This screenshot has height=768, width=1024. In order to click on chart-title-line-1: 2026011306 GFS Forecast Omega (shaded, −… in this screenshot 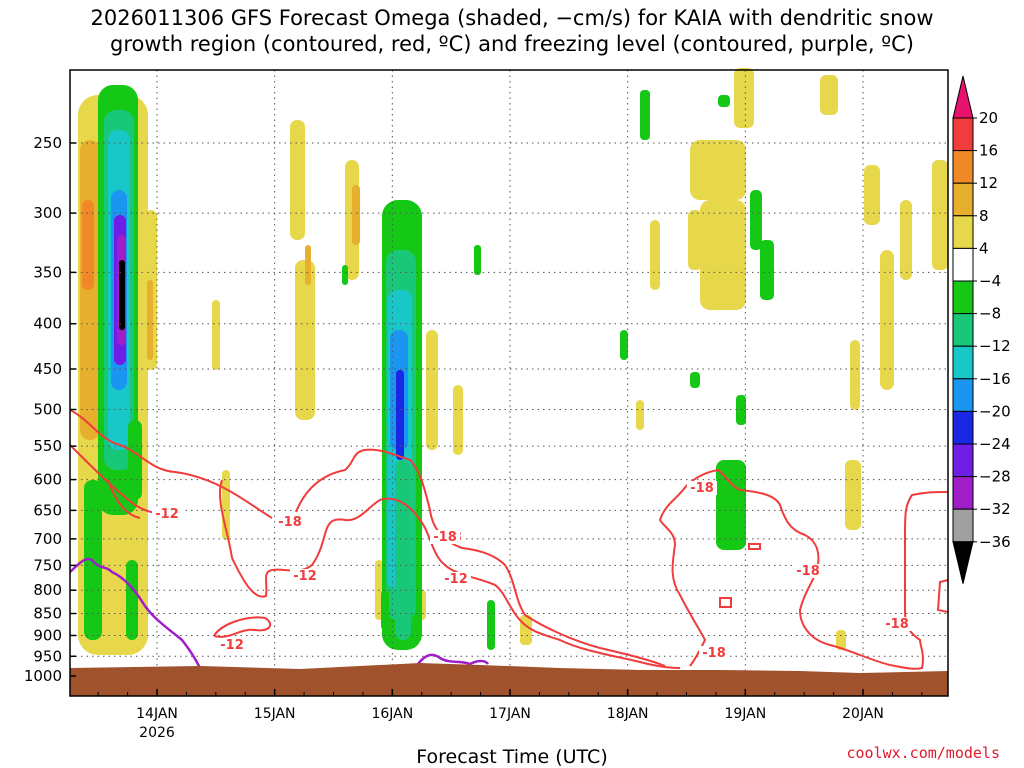, I will do `click(512, 18)`.